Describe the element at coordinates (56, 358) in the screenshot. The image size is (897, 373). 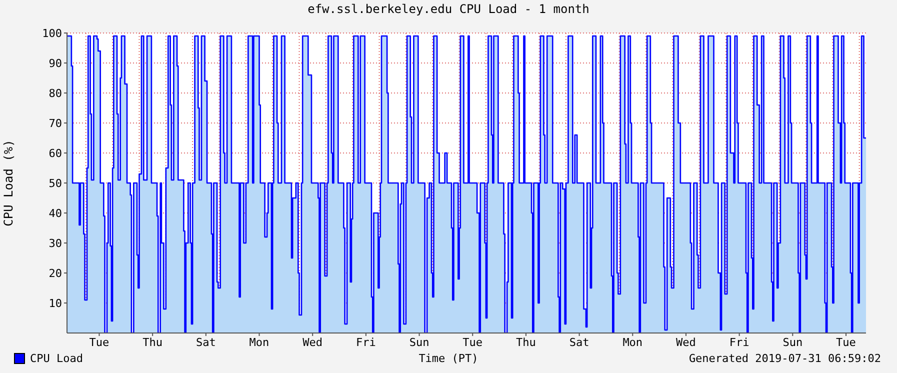
I see `legend-label: CPU Load` at that location.